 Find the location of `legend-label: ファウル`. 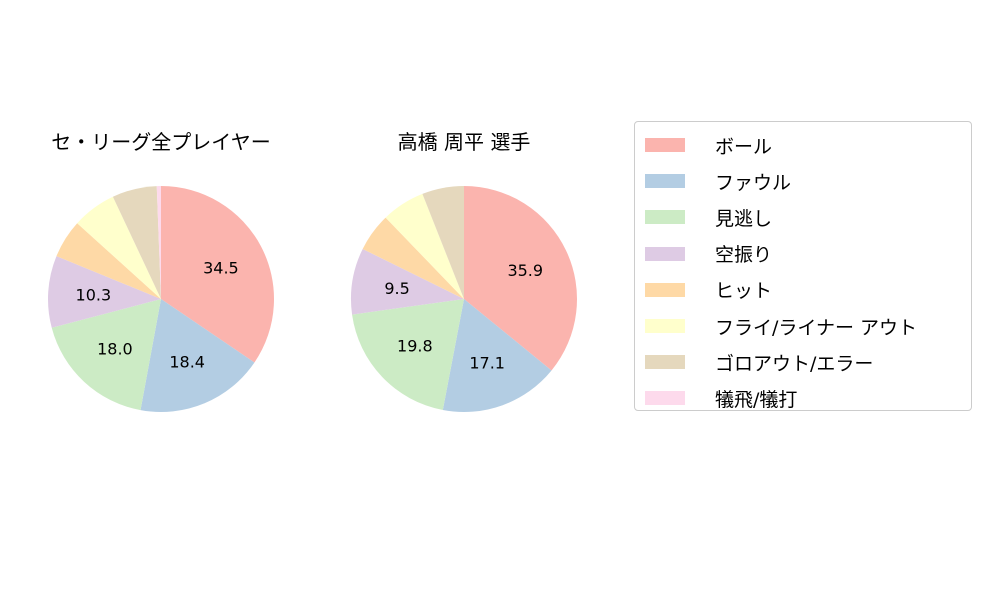

legend-label: ファウル is located at coordinates (753, 182).